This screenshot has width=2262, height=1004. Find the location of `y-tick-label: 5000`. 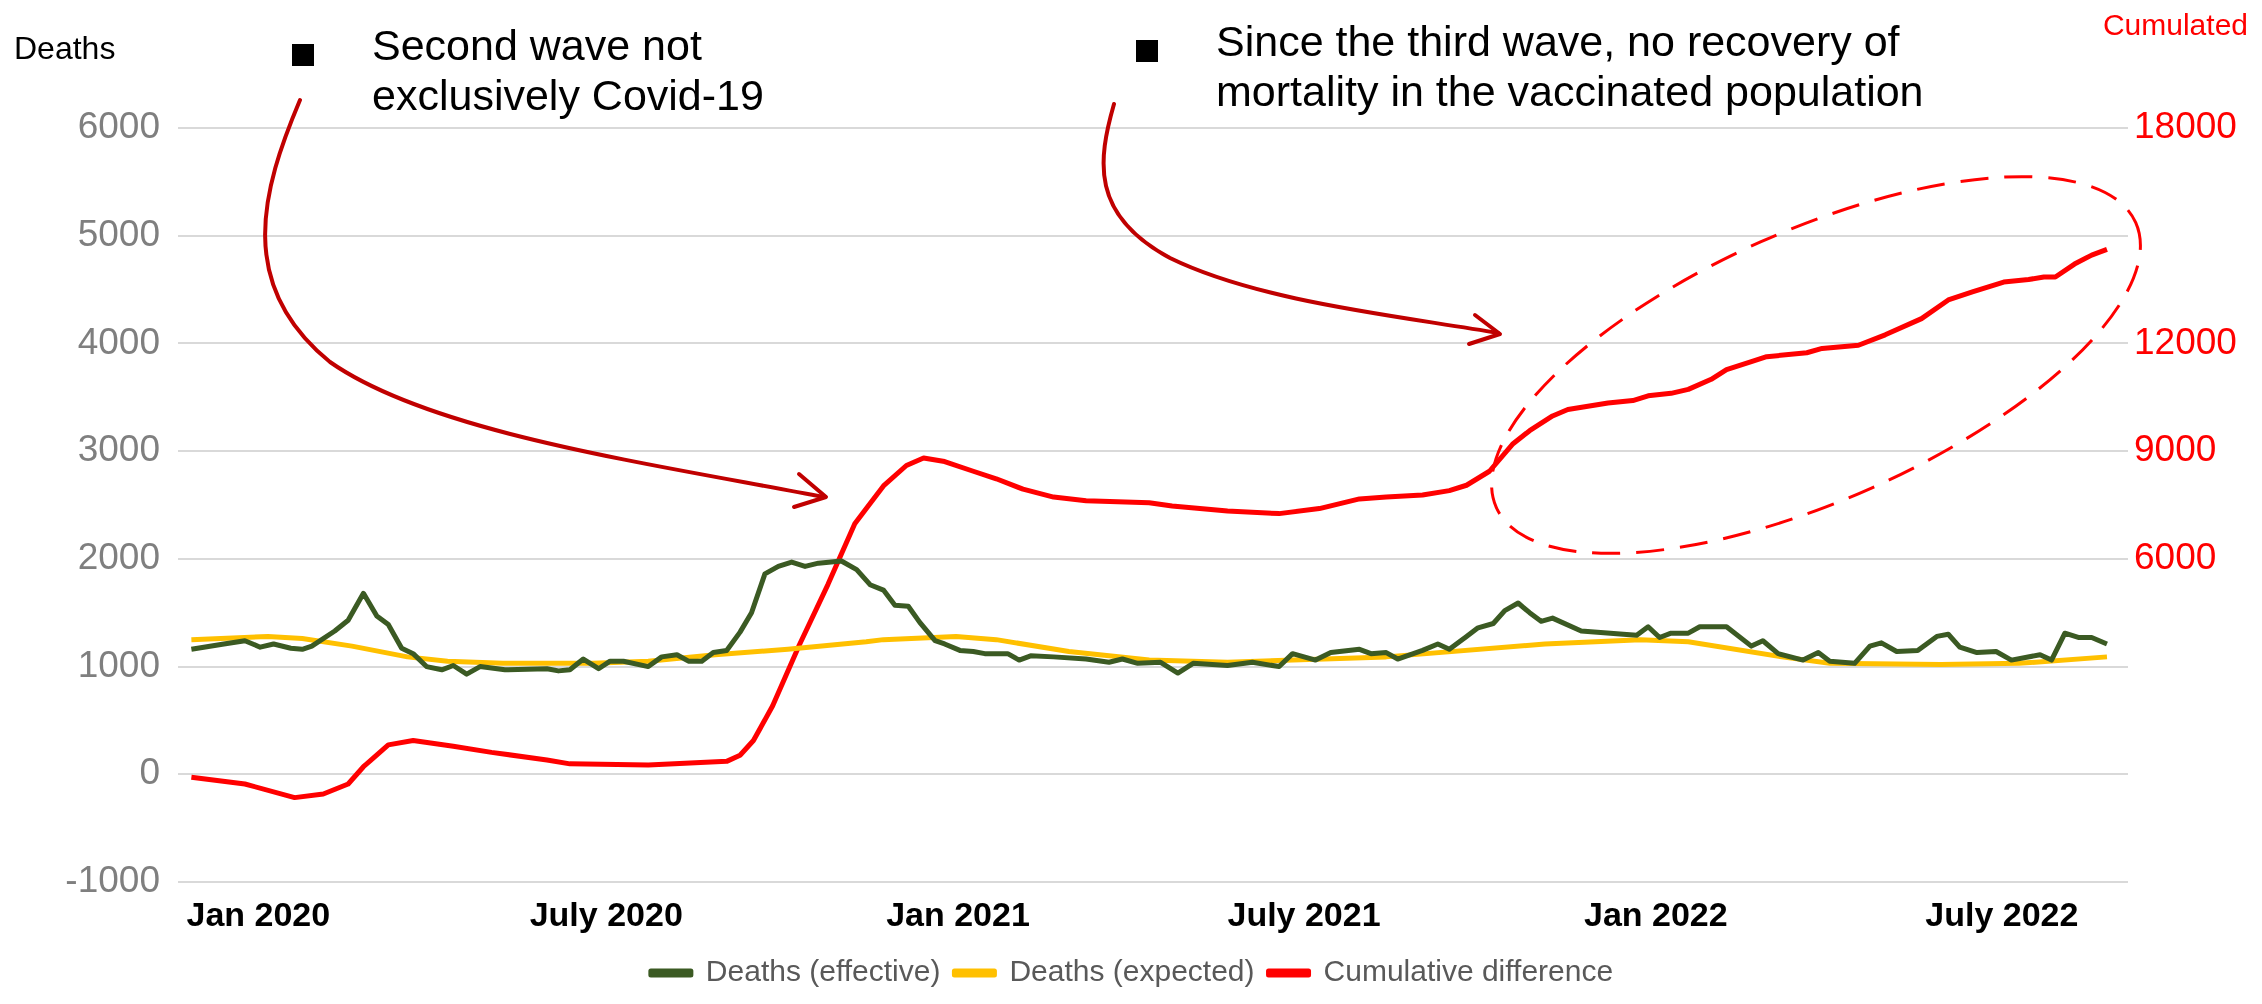

y-tick-label: 5000 is located at coordinates (118, 233).